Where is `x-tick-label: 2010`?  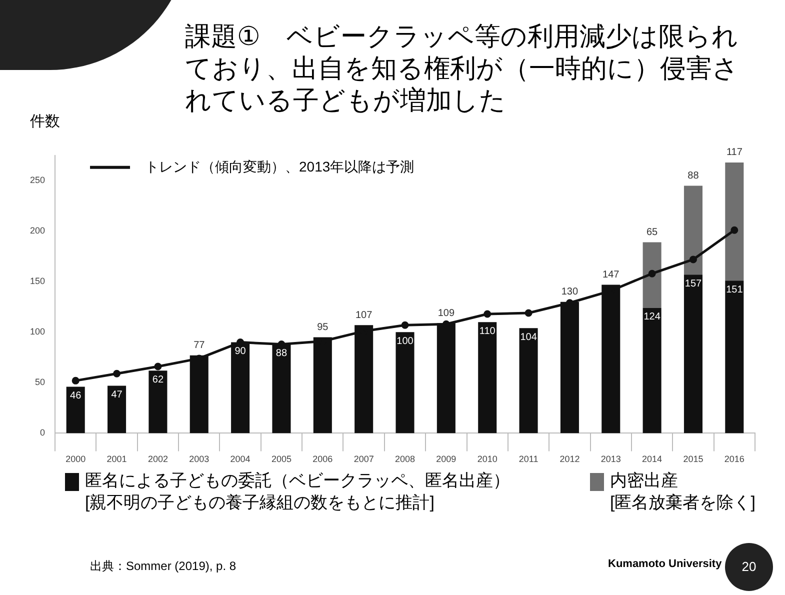
x-tick-label: 2010 is located at coordinates (487, 459).